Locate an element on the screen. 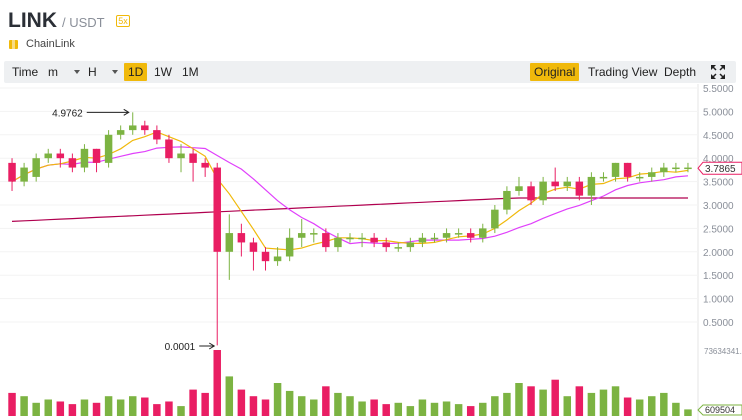  last-price-label: 3.7865 is located at coordinates (720, 169).